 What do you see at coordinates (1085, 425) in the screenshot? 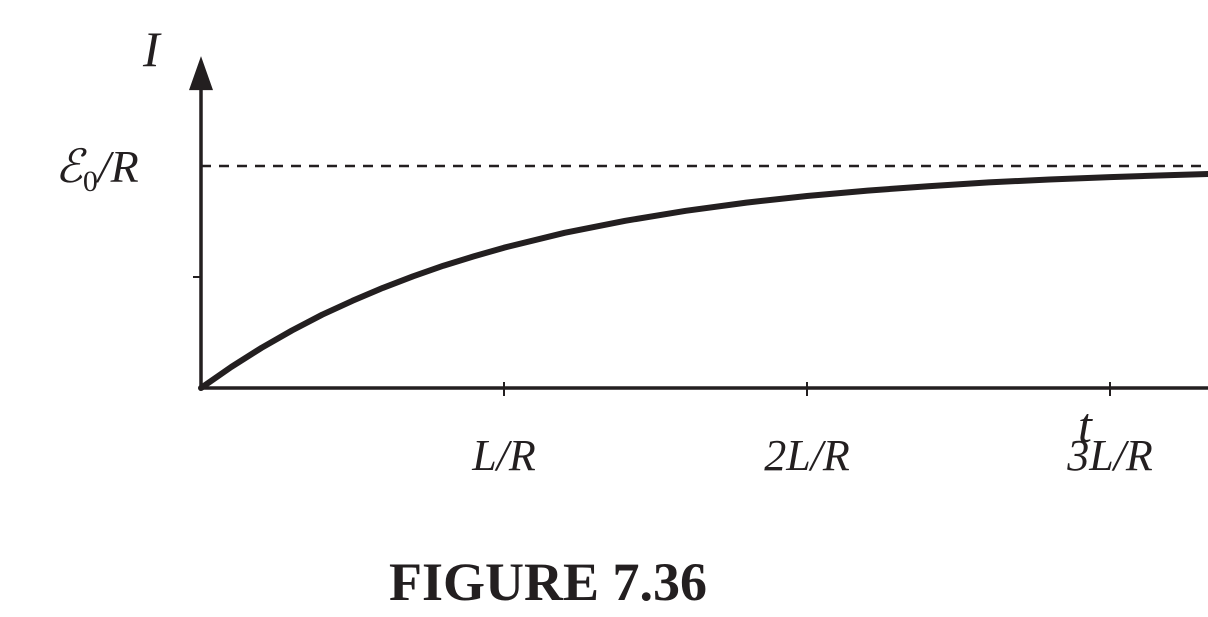
I see `x-axis-label: t` at bounding box center [1085, 425].